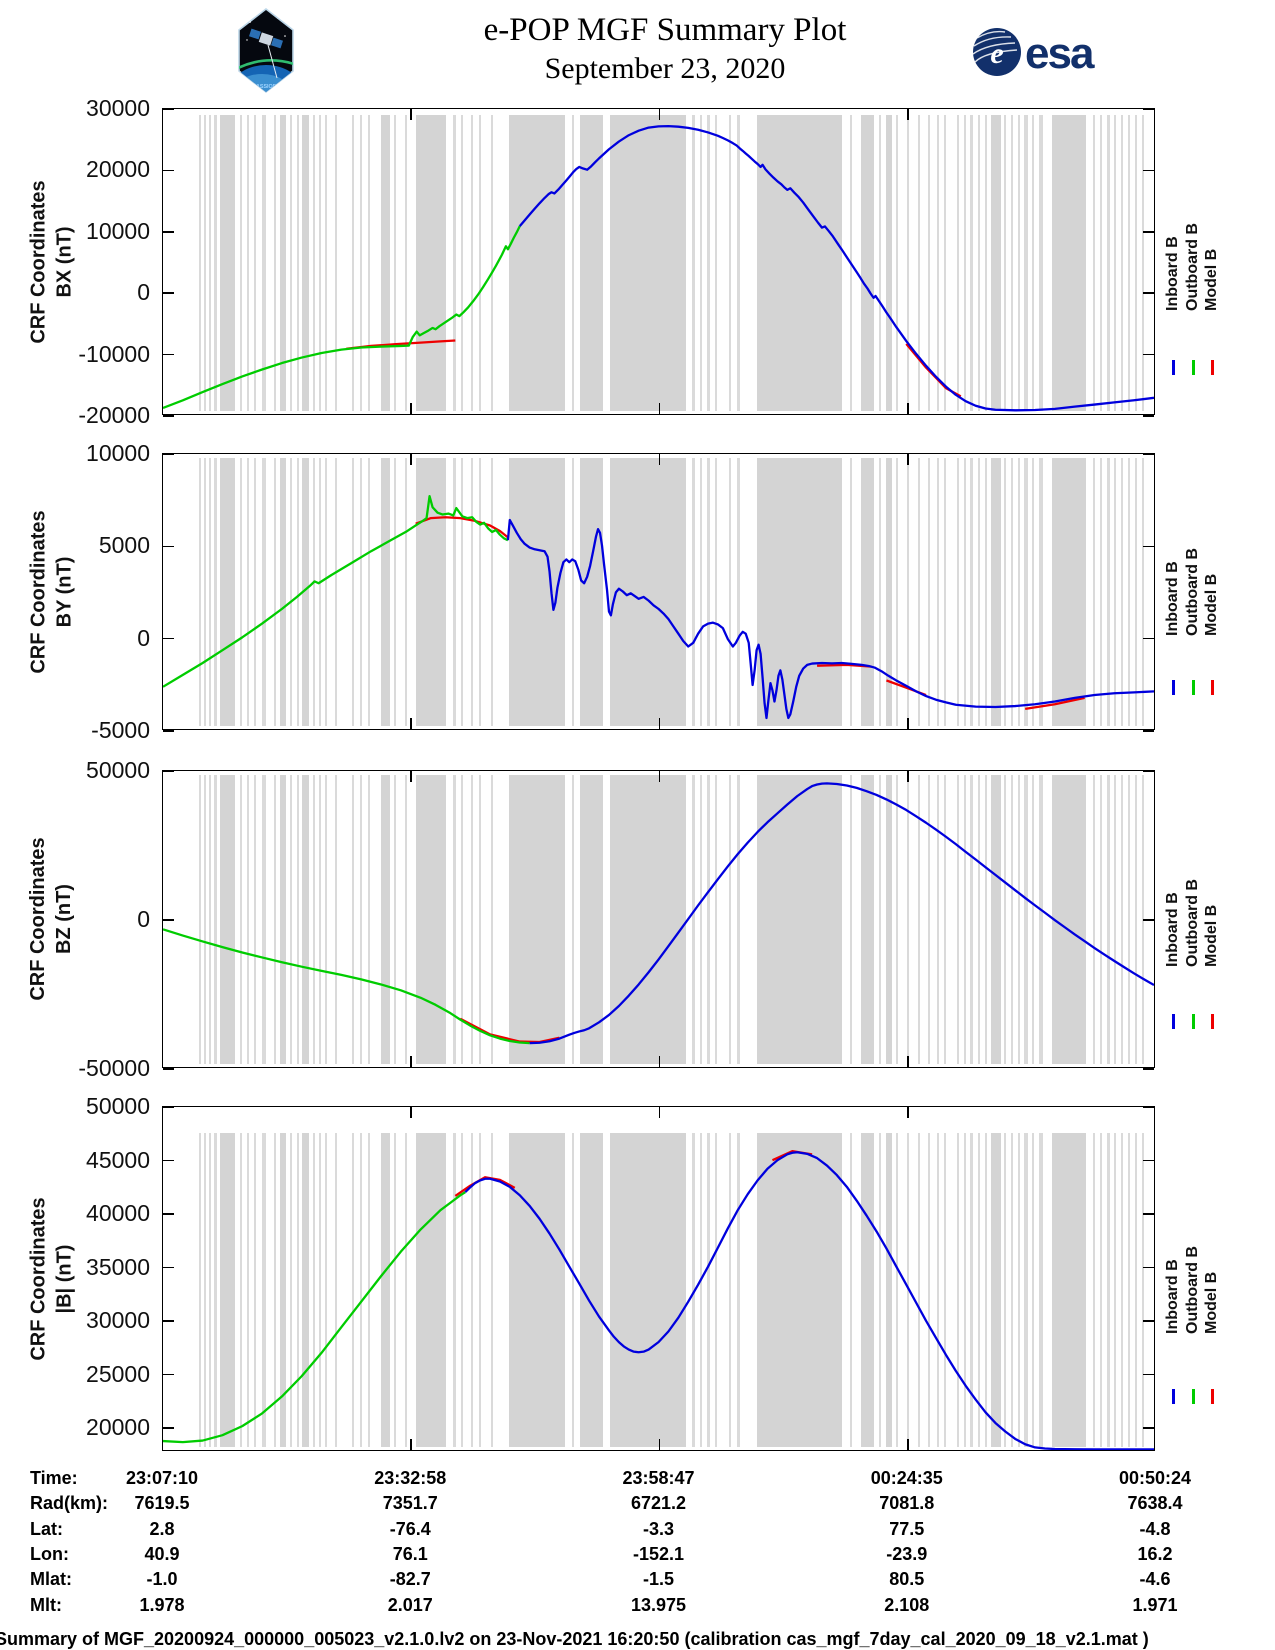 This screenshot has height=1650, width=1275. What do you see at coordinates (1192, 266) in the screenshot?
I see `legend-outboard-label: Outboard B` at bounding box center [1192, 266].